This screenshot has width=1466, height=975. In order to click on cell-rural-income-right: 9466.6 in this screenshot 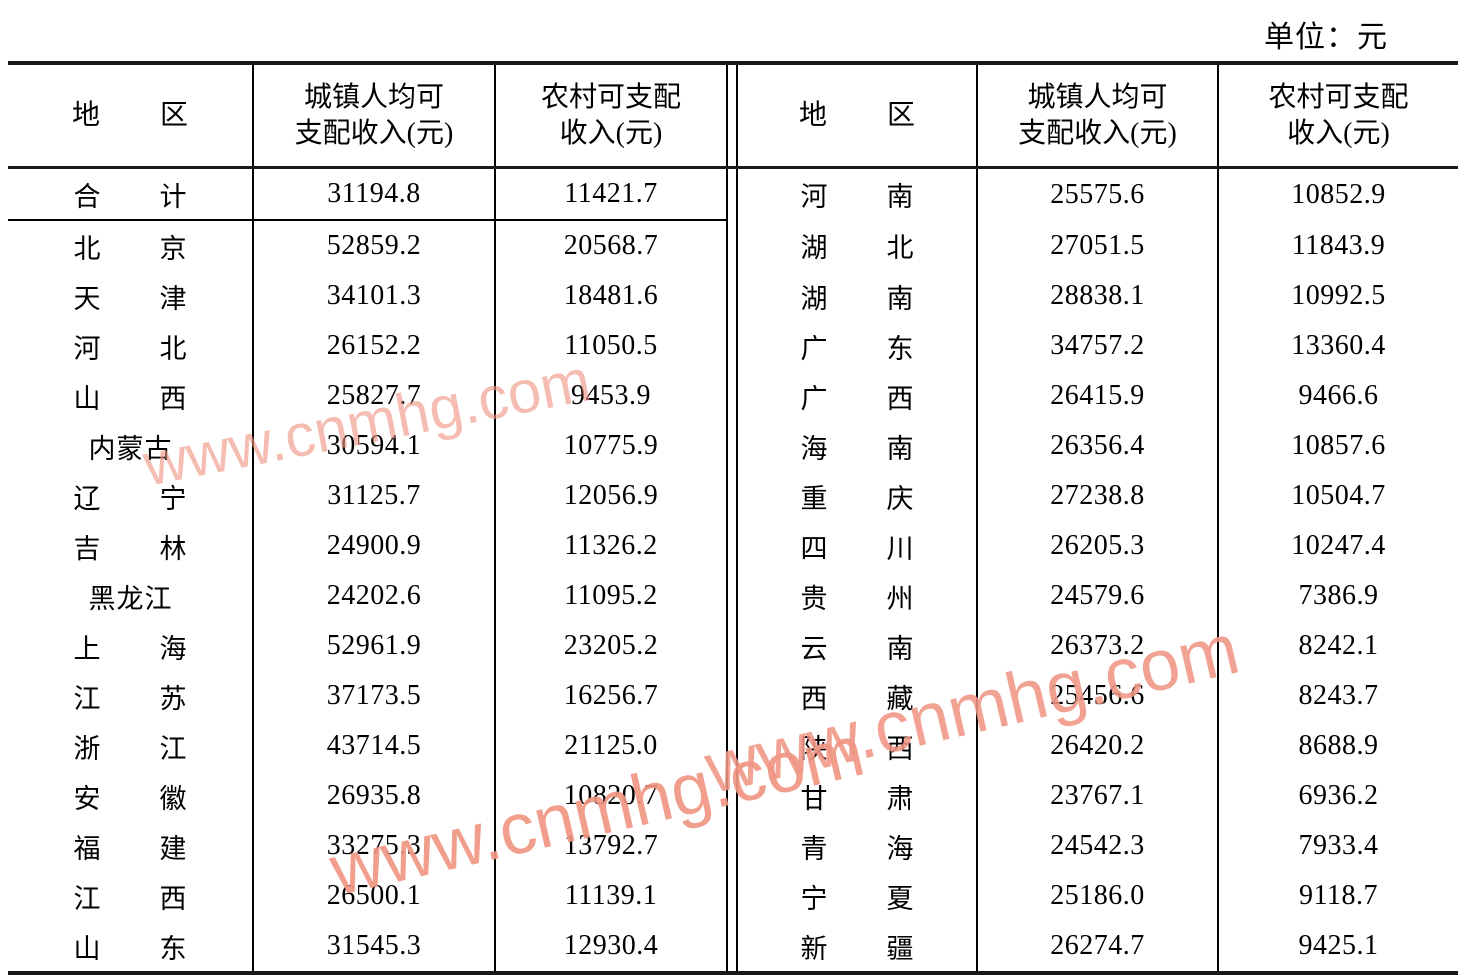, I will do `click(1337, 396)`.